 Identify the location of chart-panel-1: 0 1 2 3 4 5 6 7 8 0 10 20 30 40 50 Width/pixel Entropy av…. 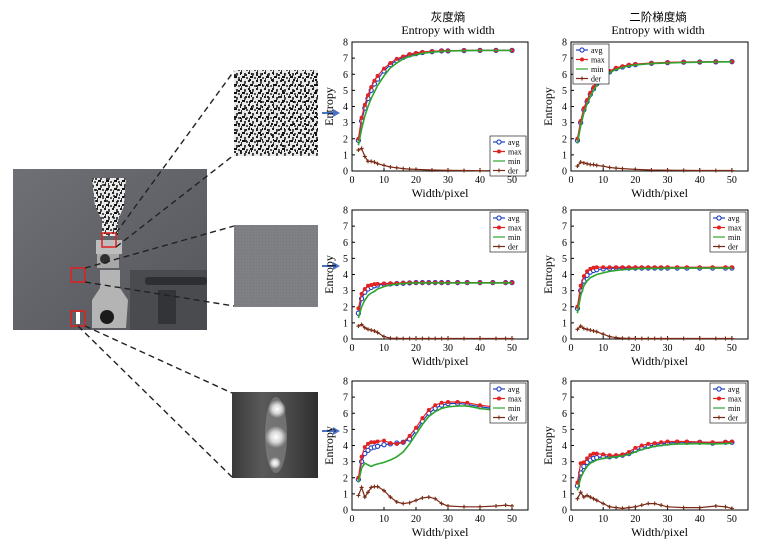
(425, 119).